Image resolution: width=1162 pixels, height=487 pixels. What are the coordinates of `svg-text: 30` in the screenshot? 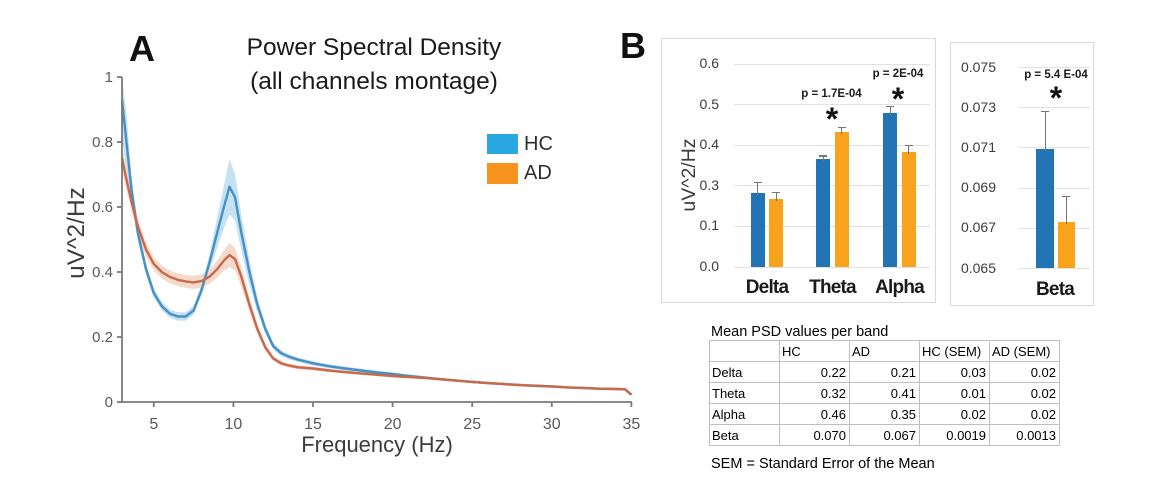 It's located at (552, 424).